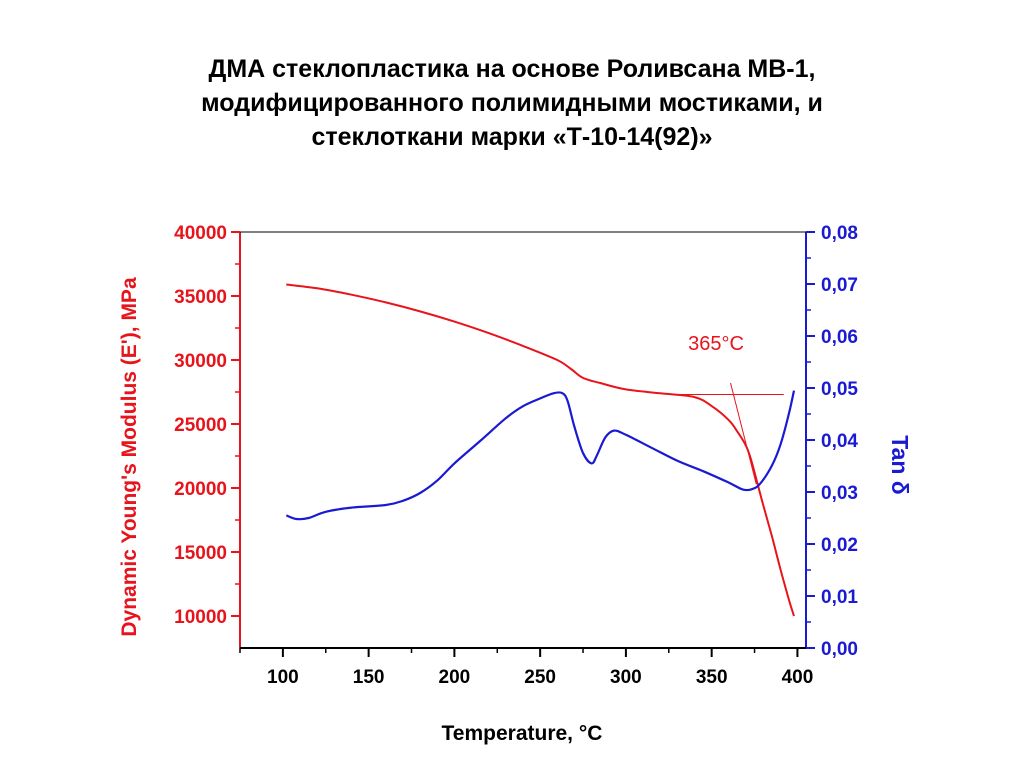 The height and width of the screenshot is (768, 1024). What do you see at coordinates (369, 677) in the screenshot?
I see `x-tick-label: 150` at bounding box center [369, 677].